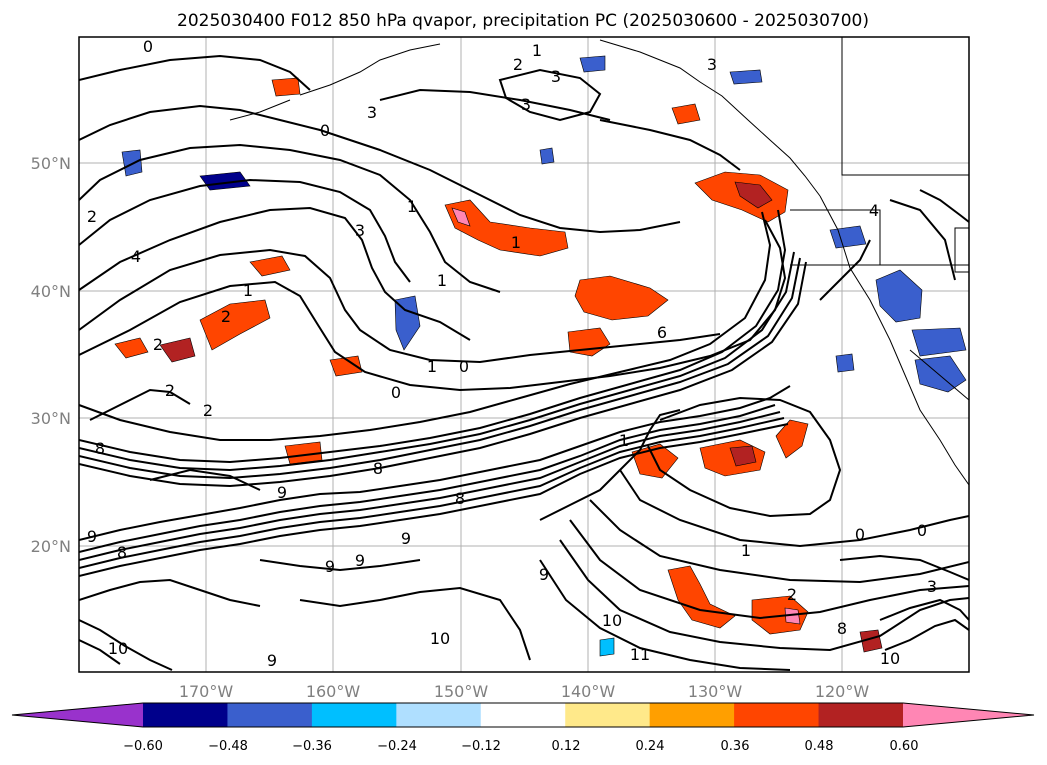 The height and width of the screenshot is (765, 1047). I want to click on colorbar-extend-low, so click(77, 715).